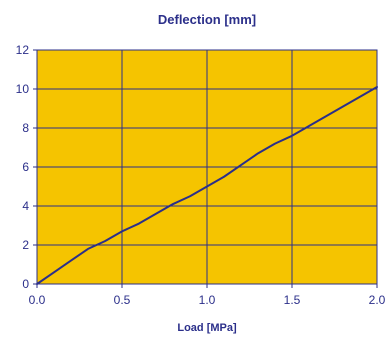  What do you see at coordinates (25, 284) in the screenshot?
I see `y-tick-label: 0` at bounding box center [25, 284].